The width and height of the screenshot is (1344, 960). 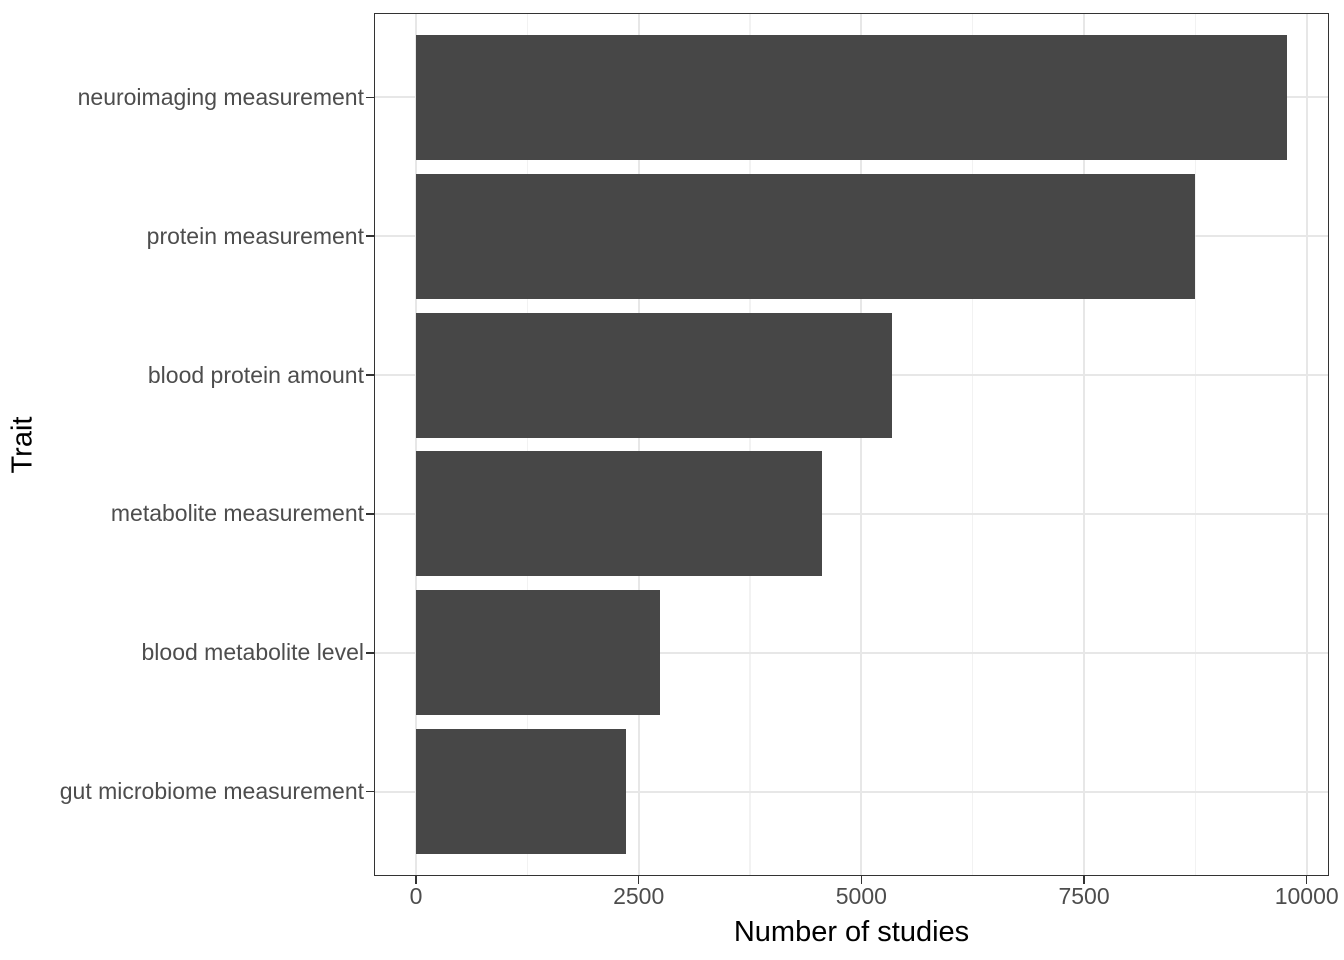 What do you see at coordinates (654, 375) in the screenshot?
I see `bar-blood-protein-amount` at bounding box center [654, 375].